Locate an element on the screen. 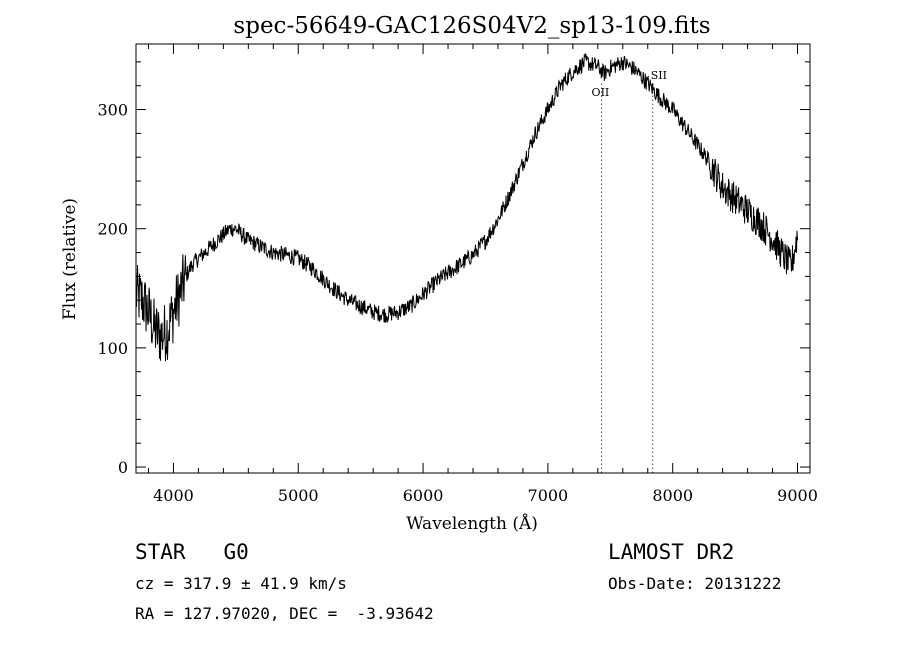 Image resolution: width=900 pixels, height=650 pixels. survey-name: LAMOST DR2 is located at coordinates (671, 552).